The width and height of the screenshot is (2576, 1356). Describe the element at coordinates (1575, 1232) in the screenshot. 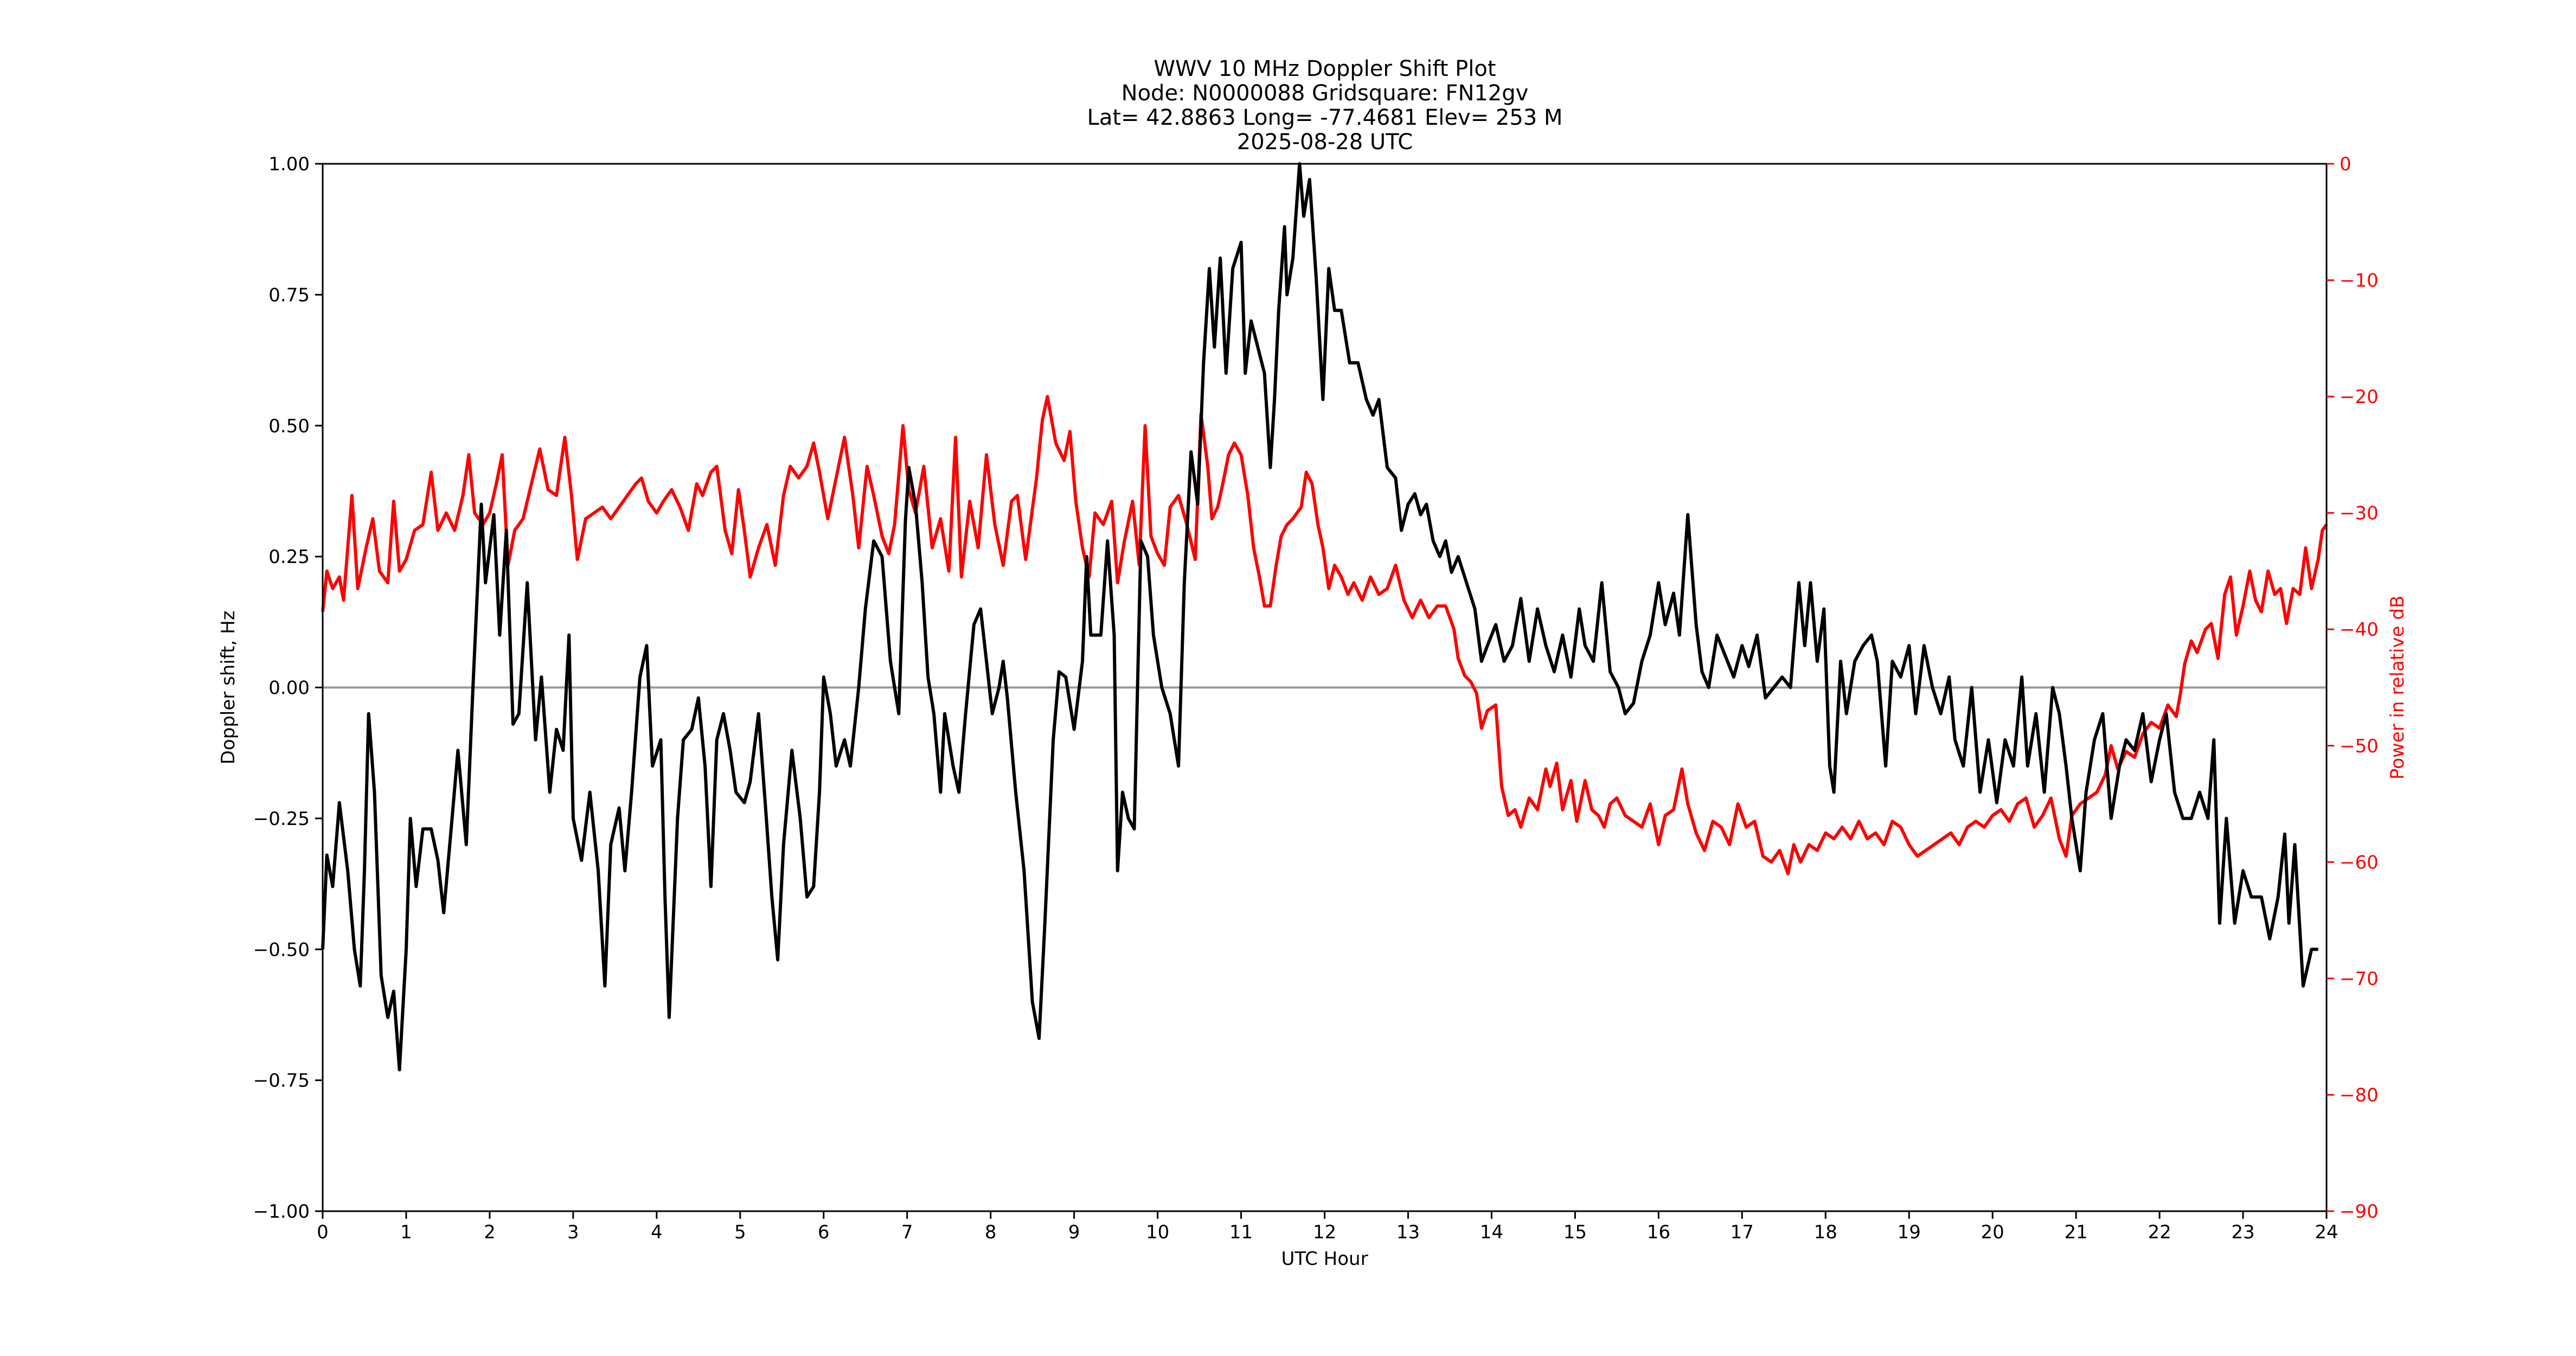

I see `x-tick-label: 15` at that location.